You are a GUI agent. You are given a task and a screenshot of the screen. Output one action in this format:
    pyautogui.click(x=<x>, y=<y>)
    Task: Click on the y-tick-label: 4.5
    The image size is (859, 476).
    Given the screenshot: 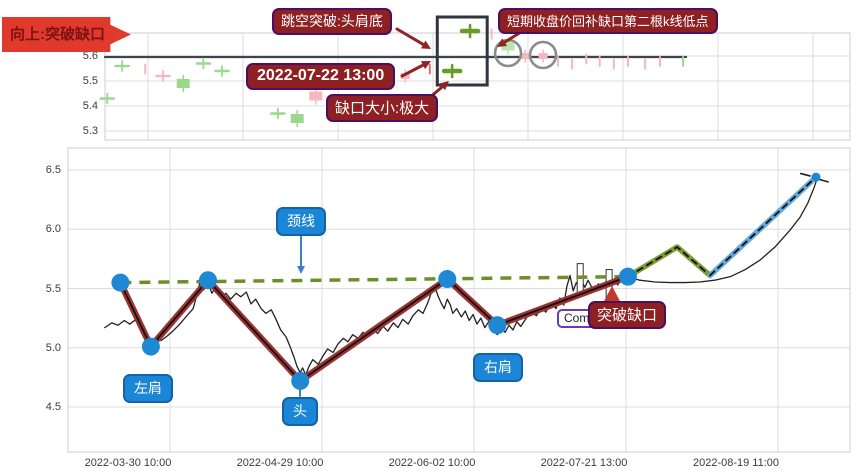 What is the action you would take?
    pyautogui.click(x=53, y=407)
    